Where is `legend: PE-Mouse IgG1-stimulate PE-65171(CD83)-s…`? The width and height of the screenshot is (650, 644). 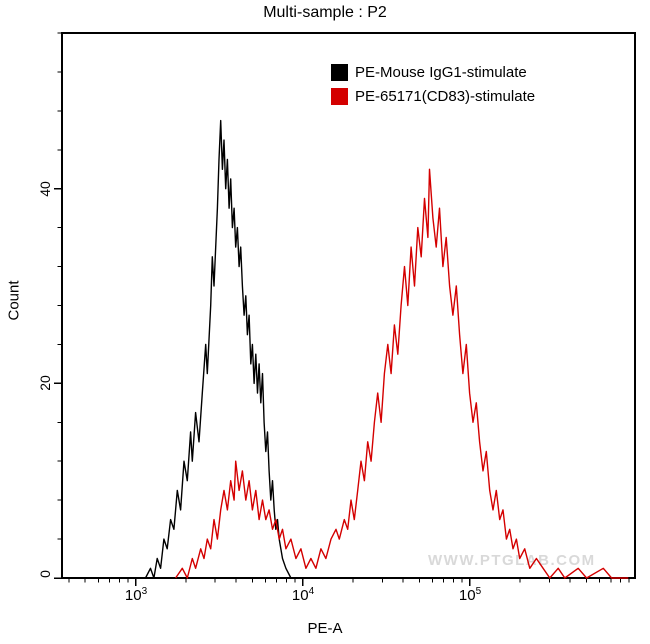
legend: PE-Mouse IgG1-stimulate PE-65171(CD83)-s… is located at coordinates (433, 87).